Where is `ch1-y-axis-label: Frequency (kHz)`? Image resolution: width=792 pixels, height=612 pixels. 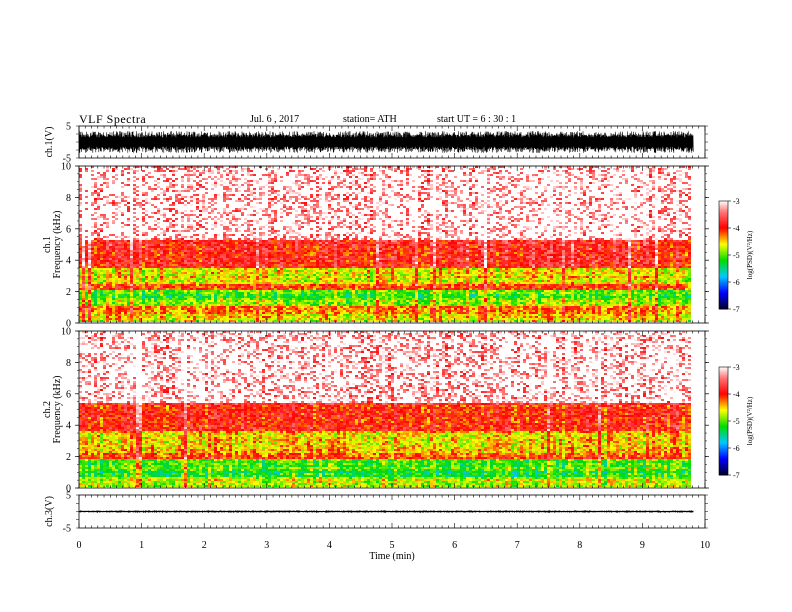 ch1-y-axis-label: Frequency (kHz) is located at coordinates (57, 244).